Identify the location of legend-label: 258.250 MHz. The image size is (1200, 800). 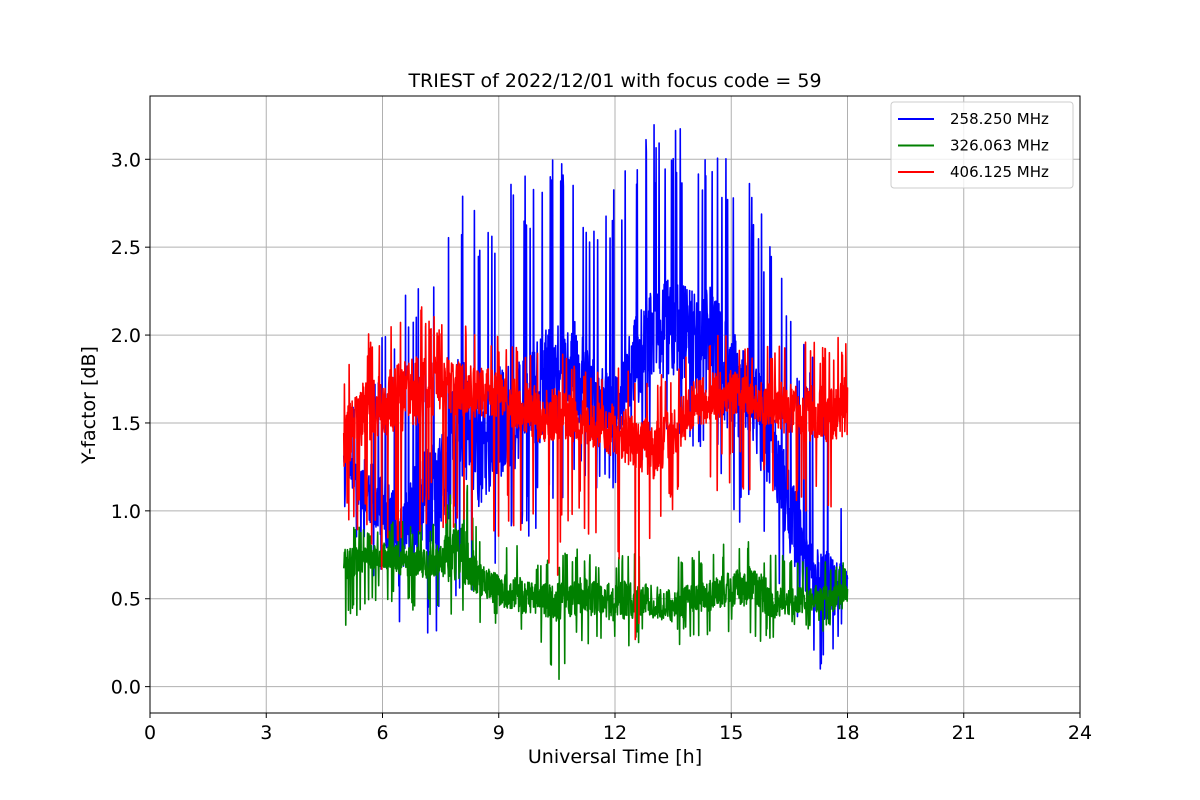
(999, 119).